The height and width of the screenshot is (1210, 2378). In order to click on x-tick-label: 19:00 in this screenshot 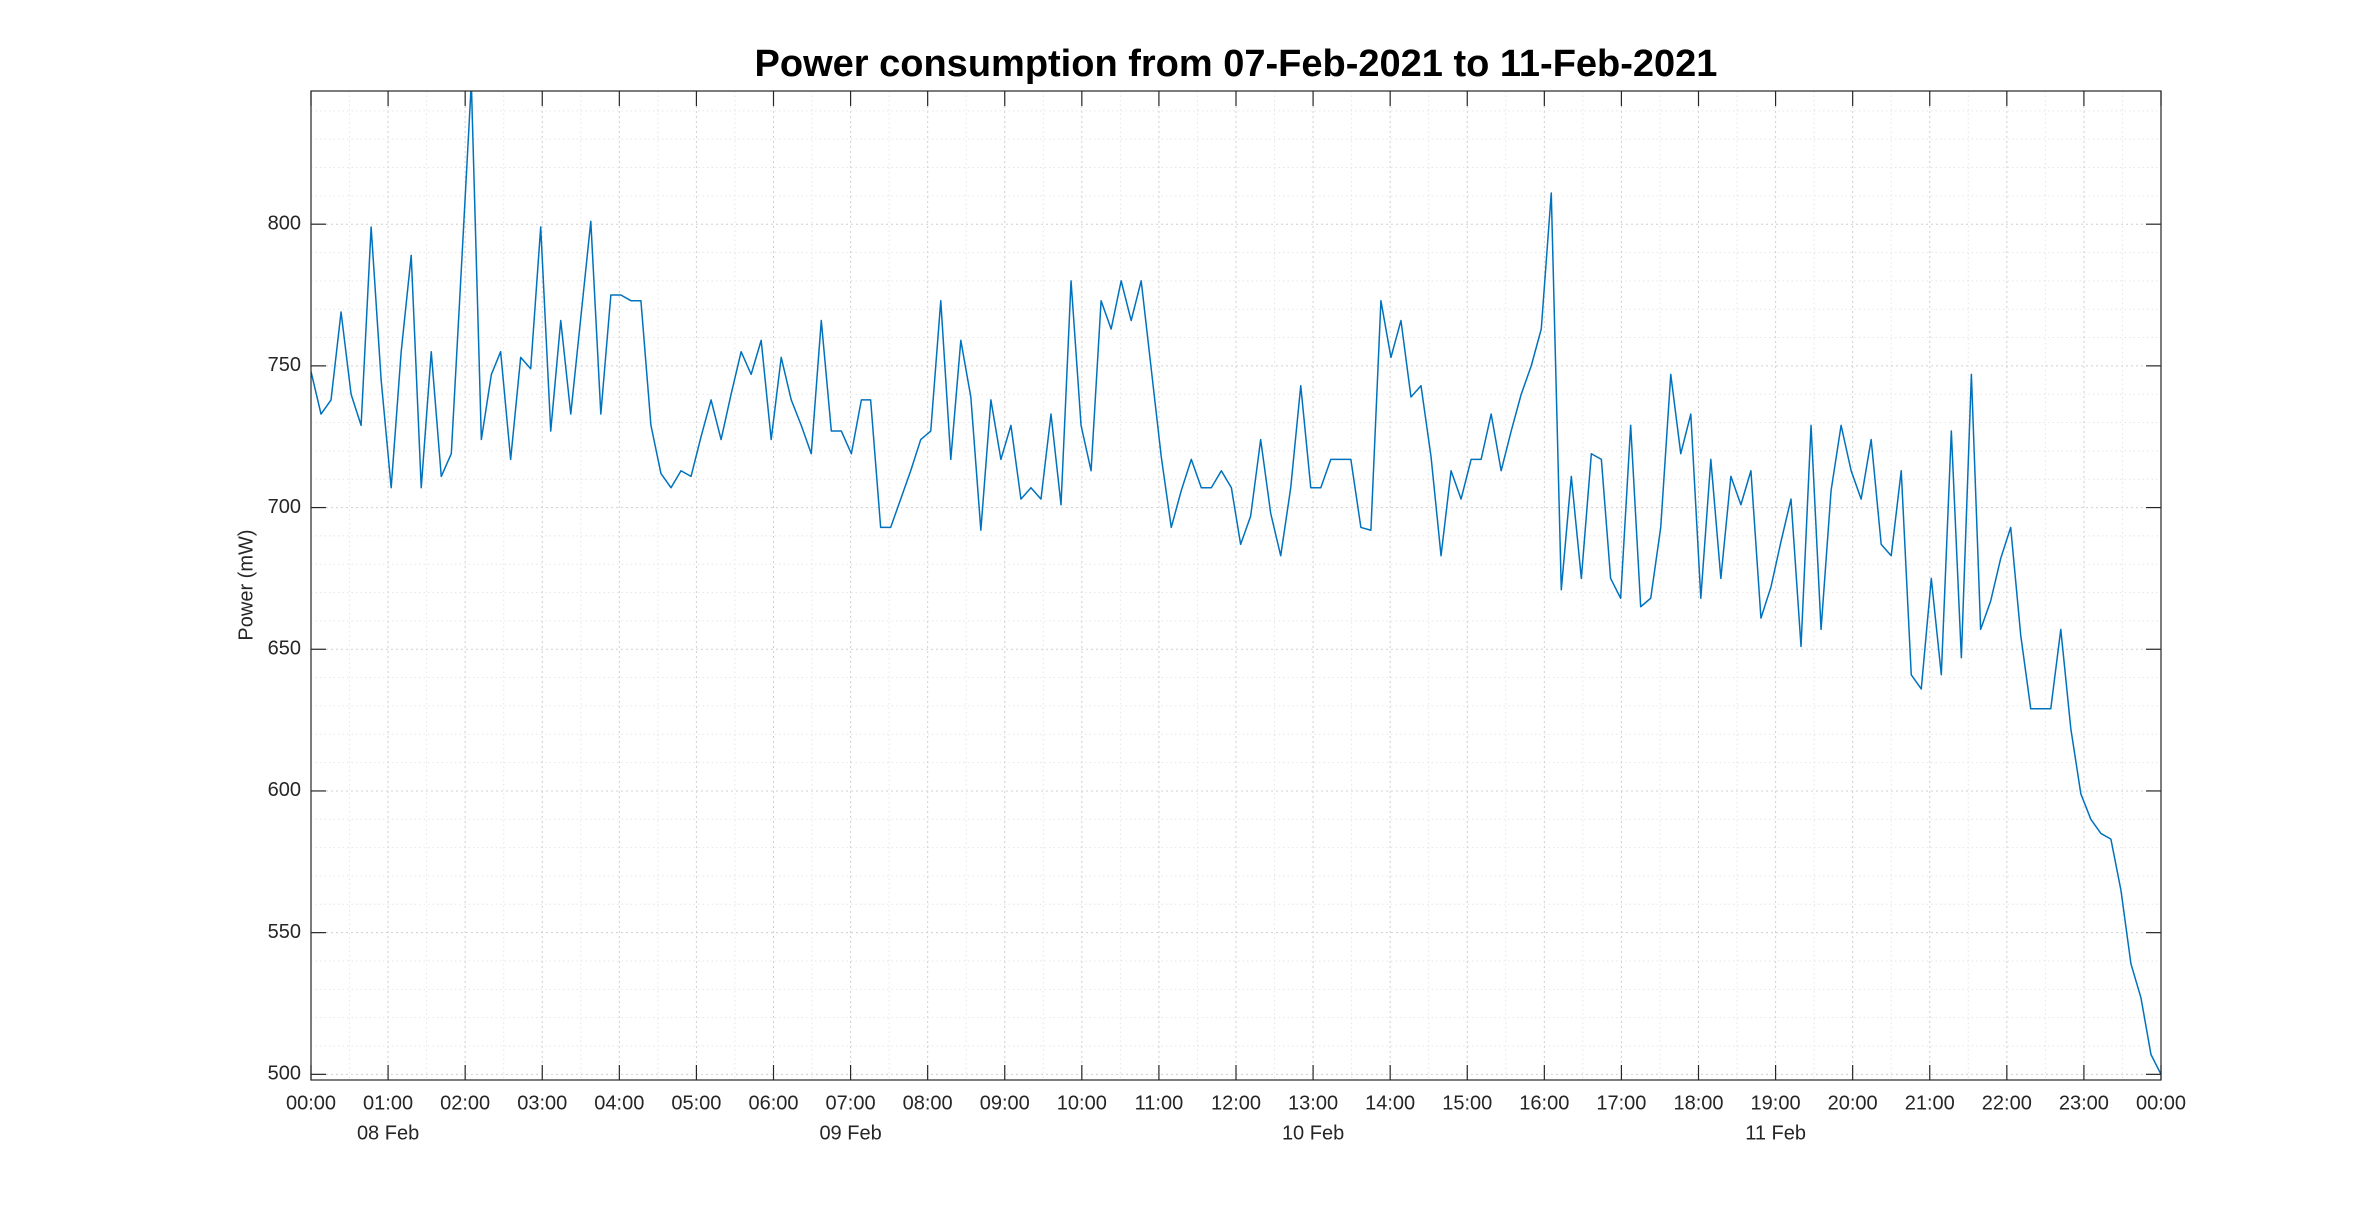, I will do `click(1776, 1103)`.